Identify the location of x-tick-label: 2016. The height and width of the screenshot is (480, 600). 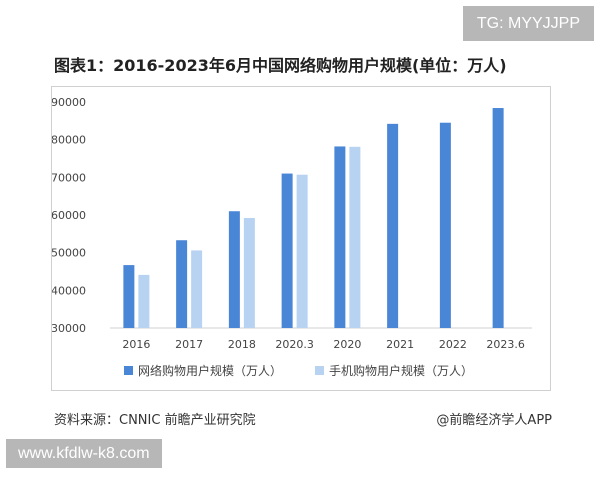
(136, 344).